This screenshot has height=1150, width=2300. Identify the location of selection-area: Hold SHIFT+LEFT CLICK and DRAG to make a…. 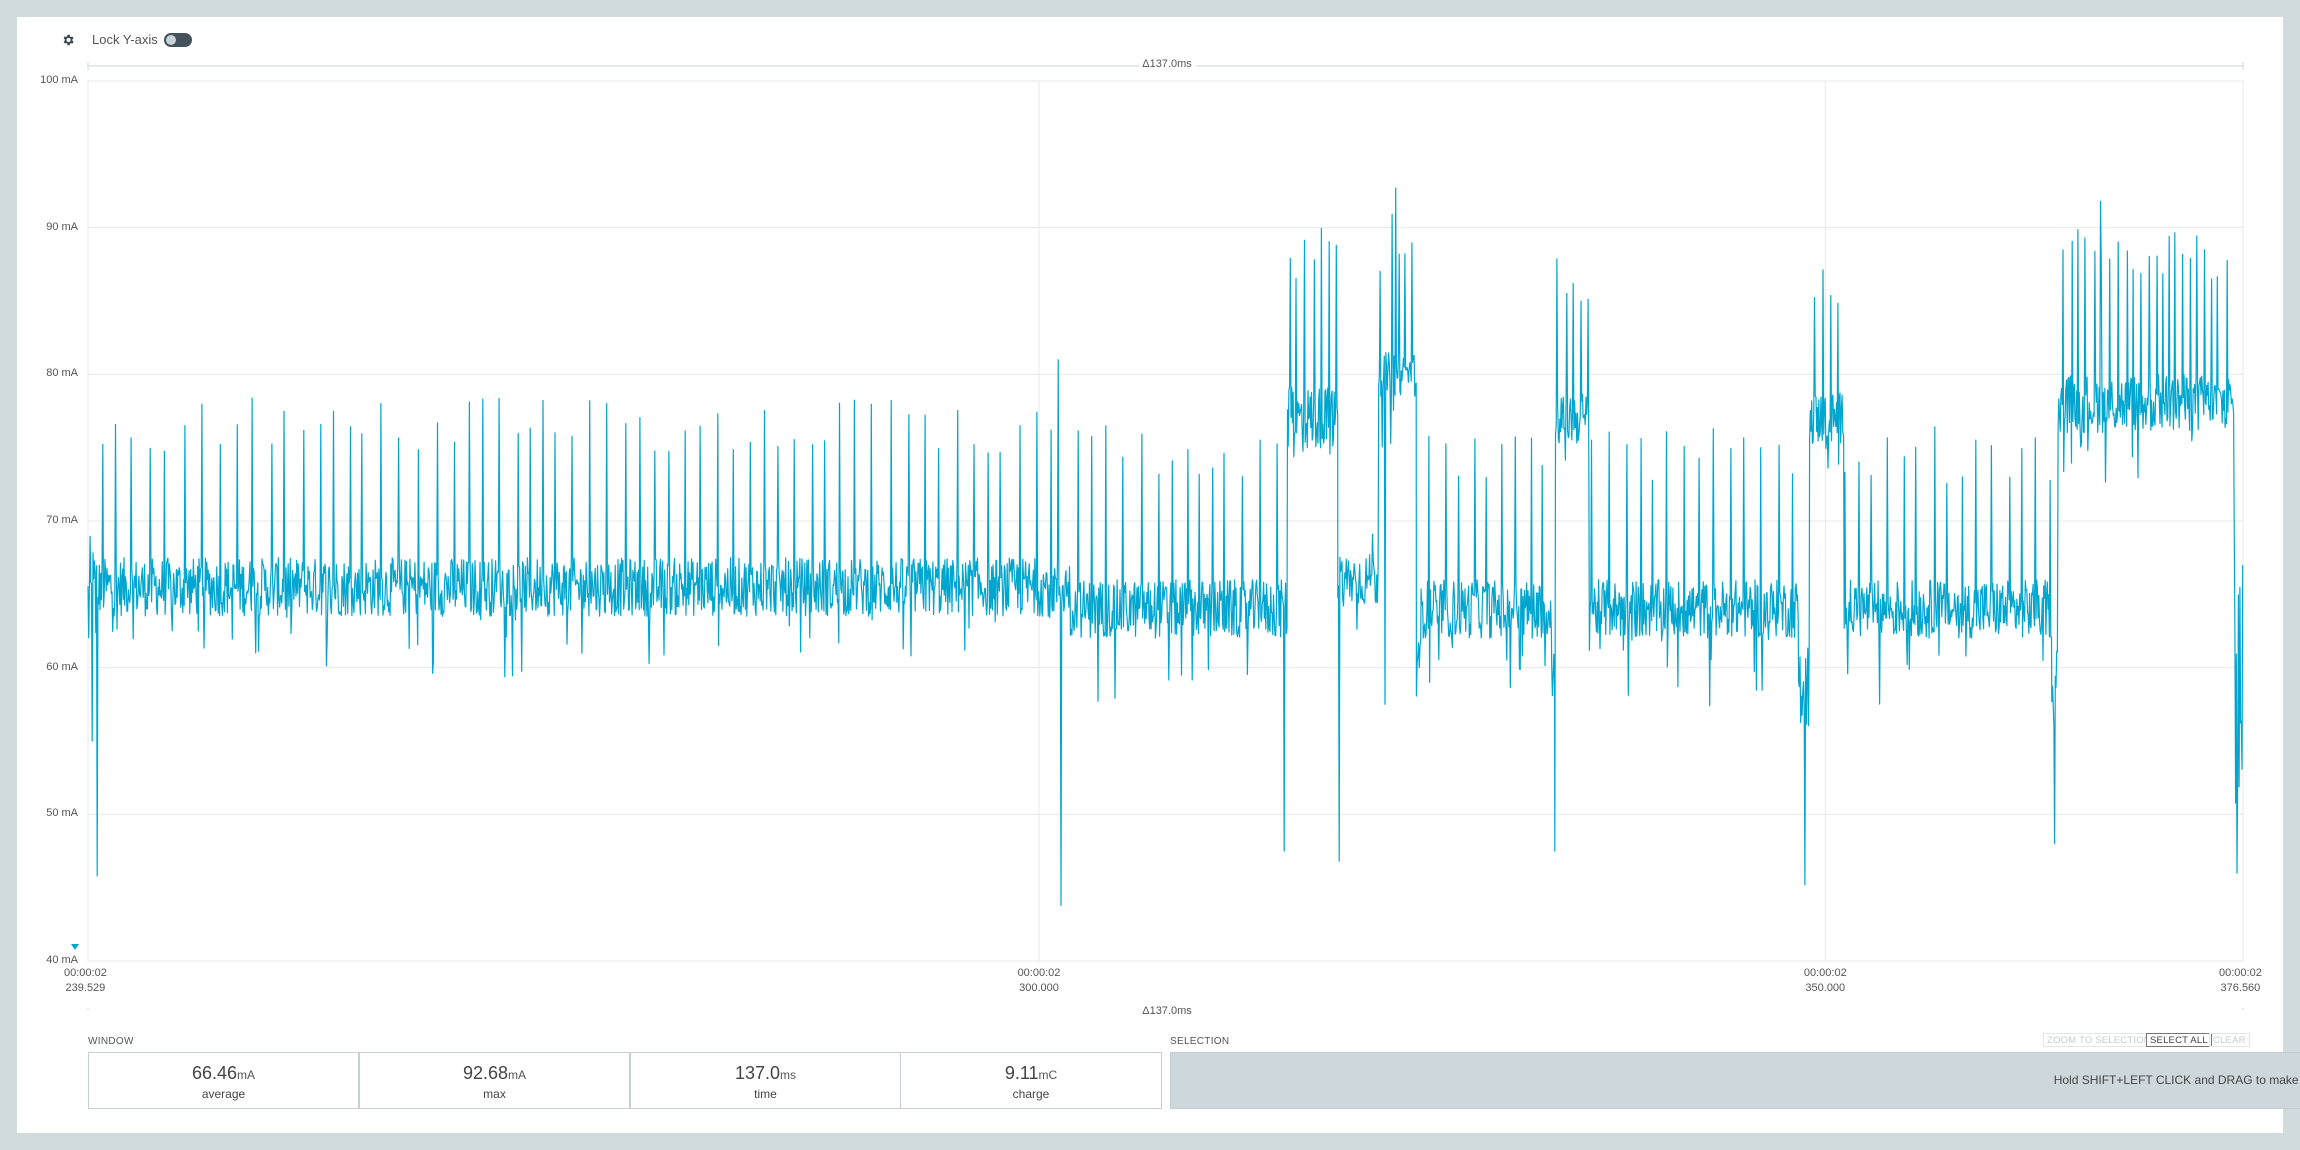
(1735, 1080).